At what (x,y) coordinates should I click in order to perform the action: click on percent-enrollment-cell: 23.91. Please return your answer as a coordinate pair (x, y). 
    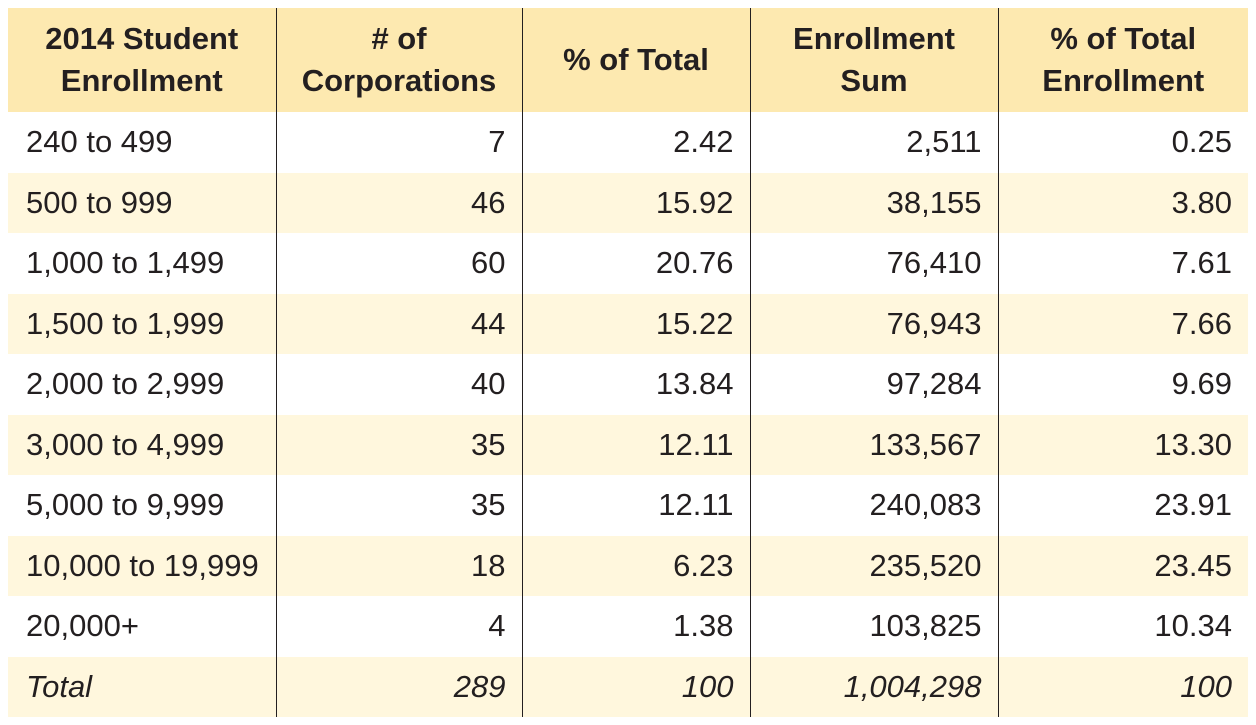
    Looking at the image, I should click on (1122, 505).